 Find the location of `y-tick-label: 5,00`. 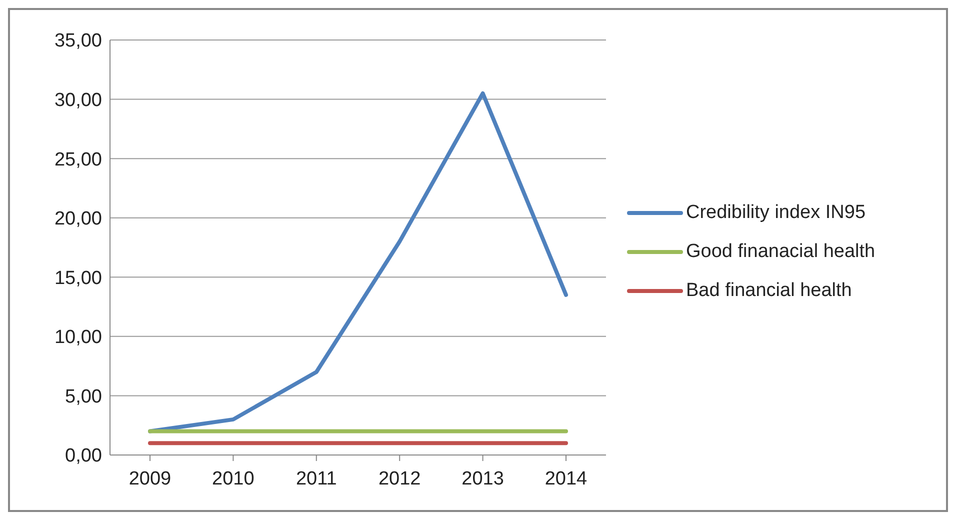

y-tick-label: 5,00 is located at coordinates (83, 397).